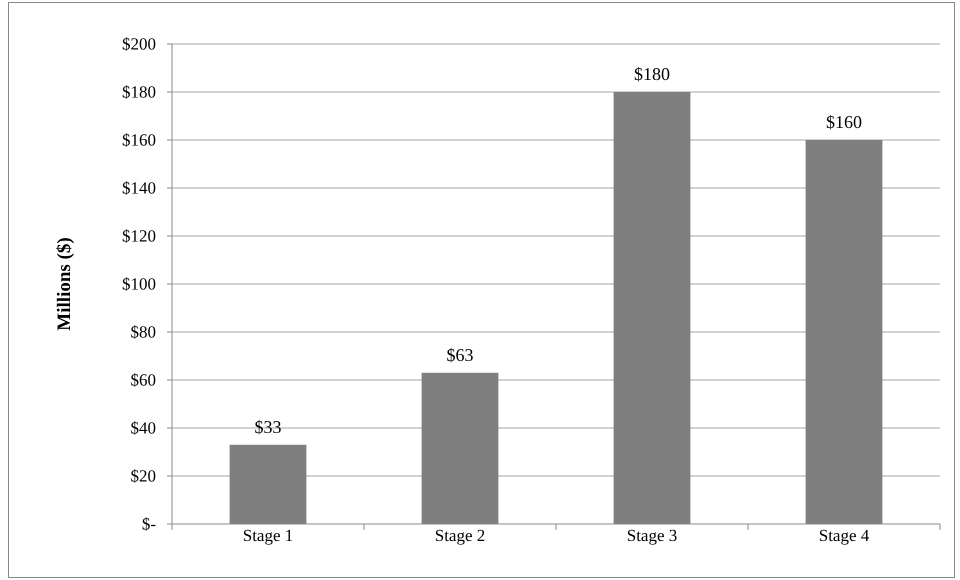 Image resolution: width=960 pixels, height=580 pixels. I want to click on y-tick-label: $200, so click(139, 44).